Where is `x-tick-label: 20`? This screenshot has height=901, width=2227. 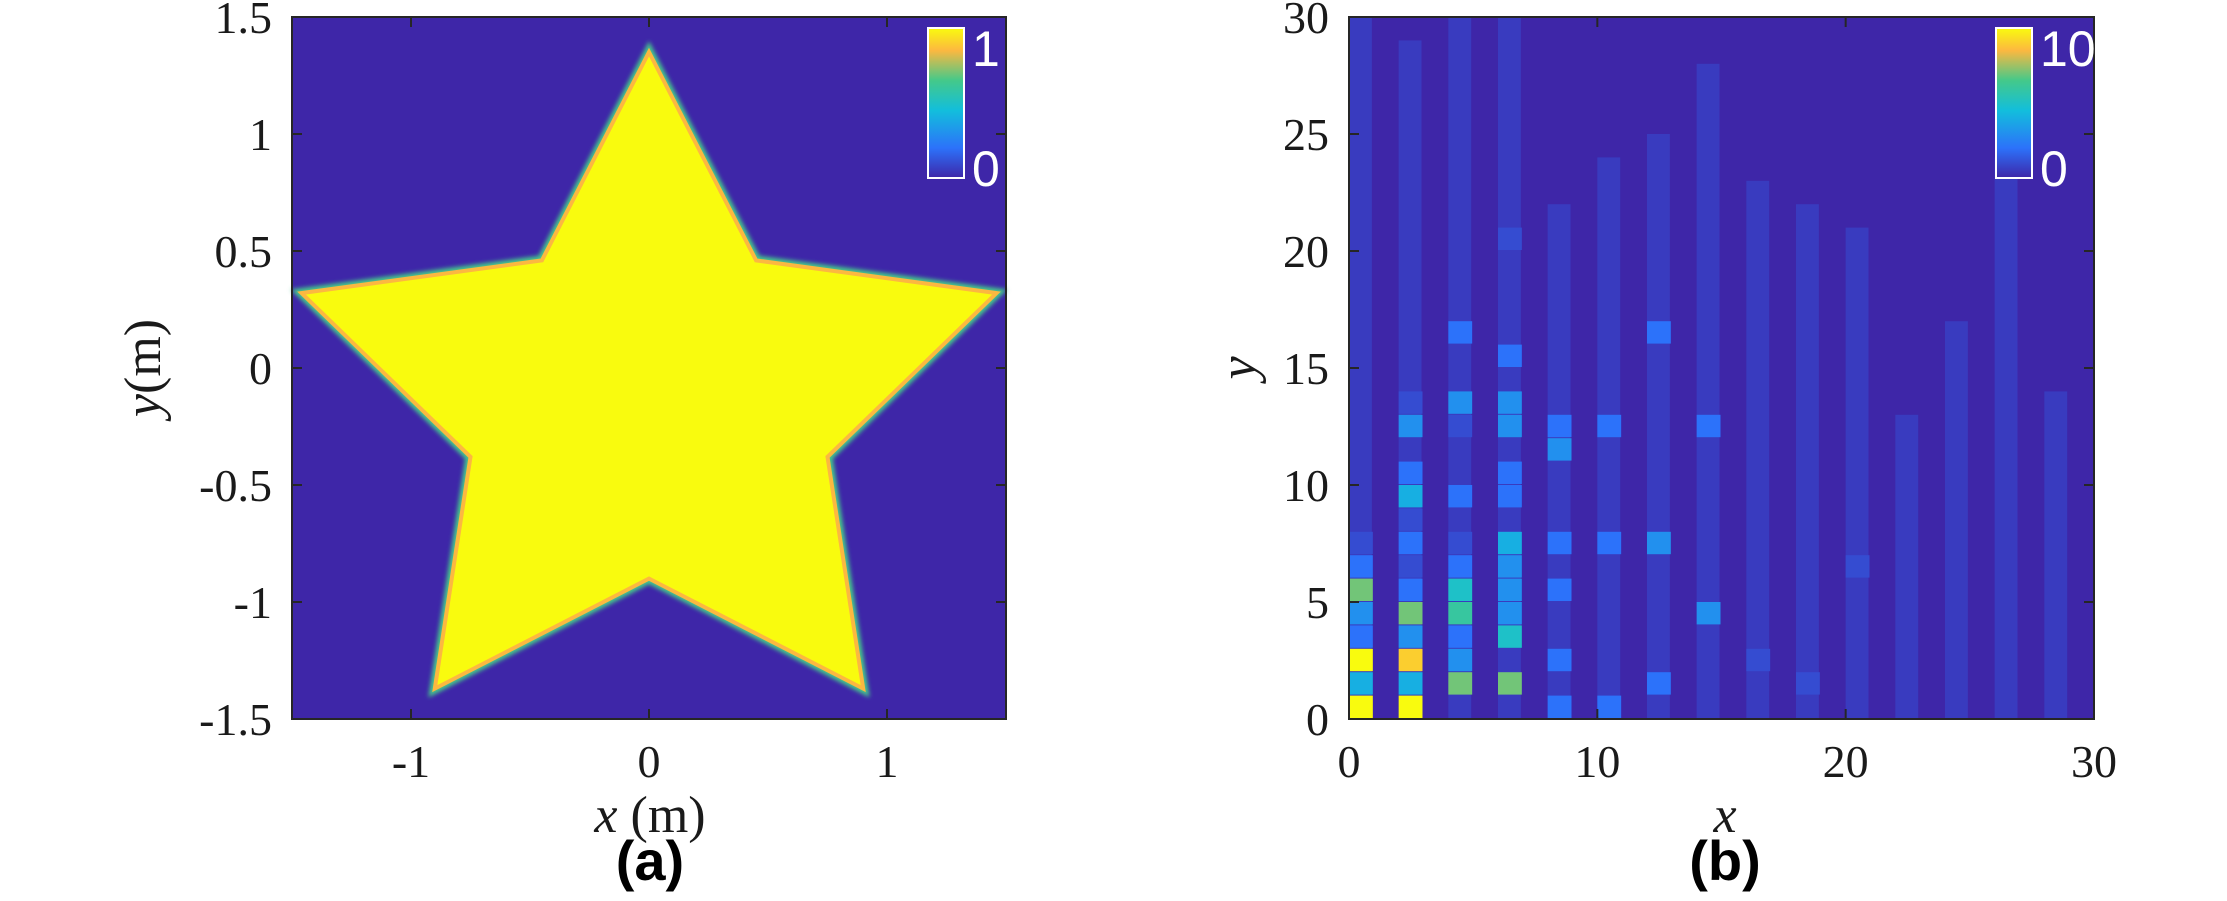
x-tick-label: 20 is located at coordinates (1846, 761).